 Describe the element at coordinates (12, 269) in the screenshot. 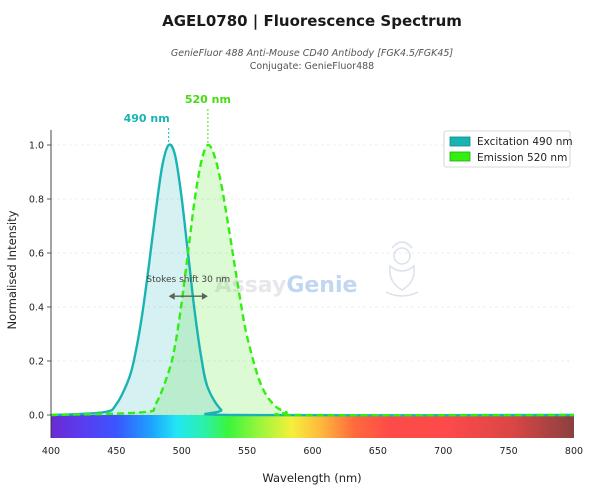

I see `y-axis-label: Normalised Intensity` at that location.